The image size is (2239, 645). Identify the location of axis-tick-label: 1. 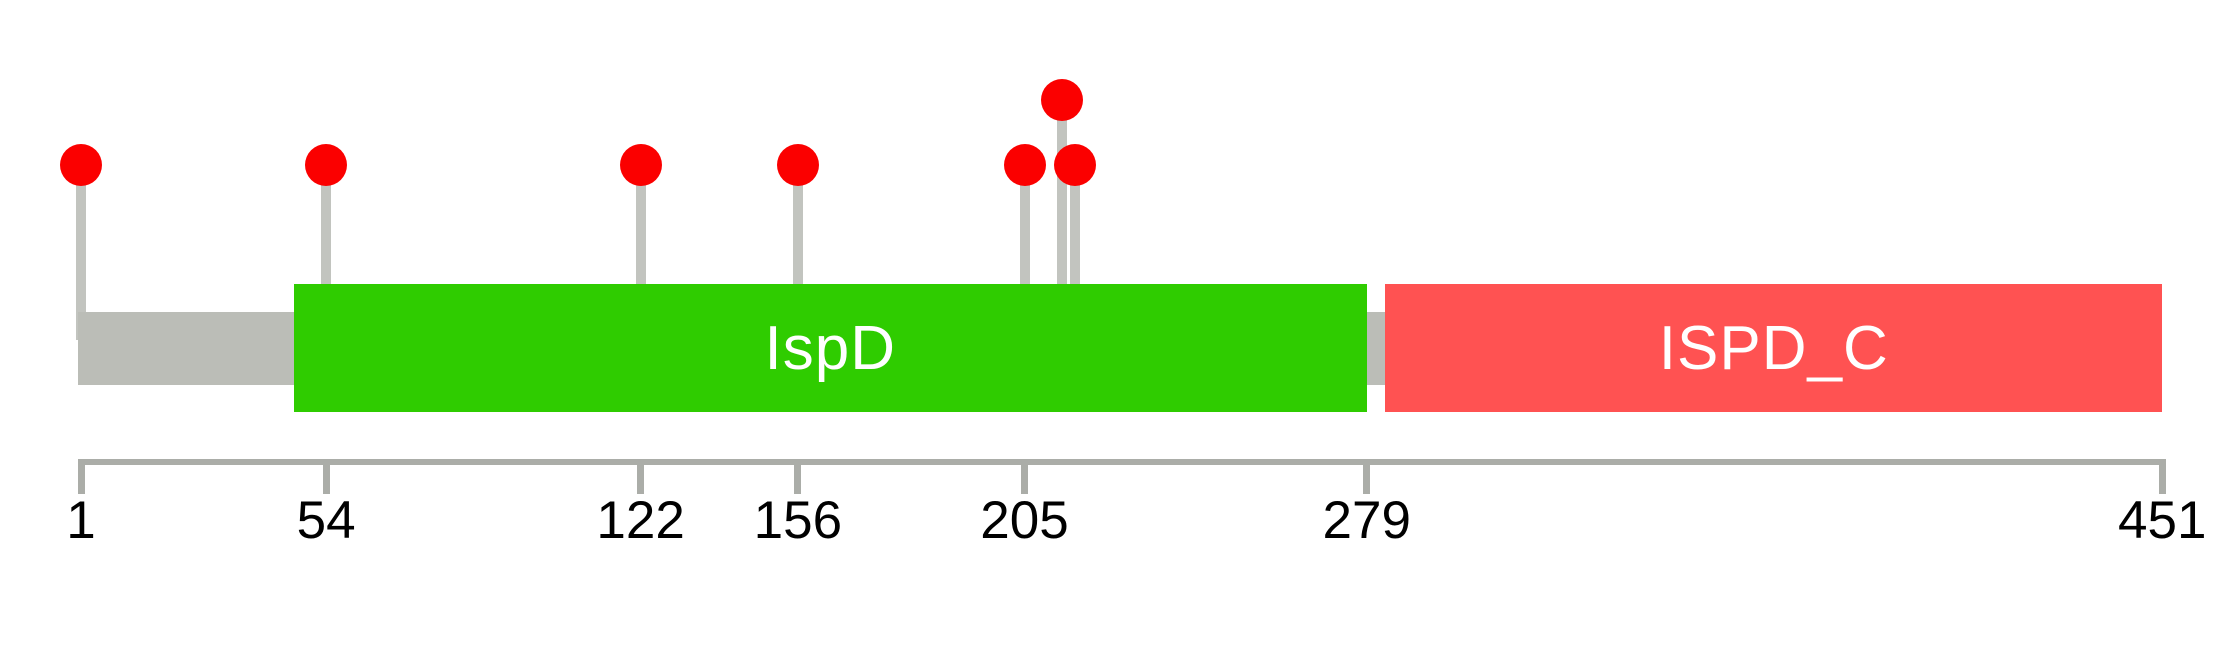
(81, 520).